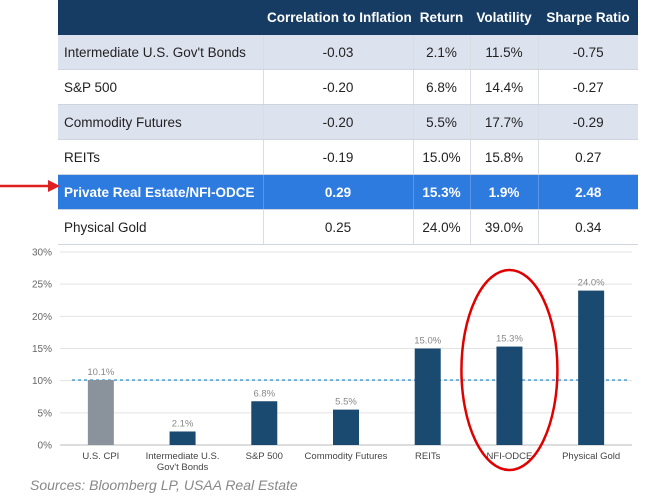  What do you see at coordinates (588, 52) in the screenshot?
I see `cell-sharpe: -0.75` at bounding box center [588, 52].